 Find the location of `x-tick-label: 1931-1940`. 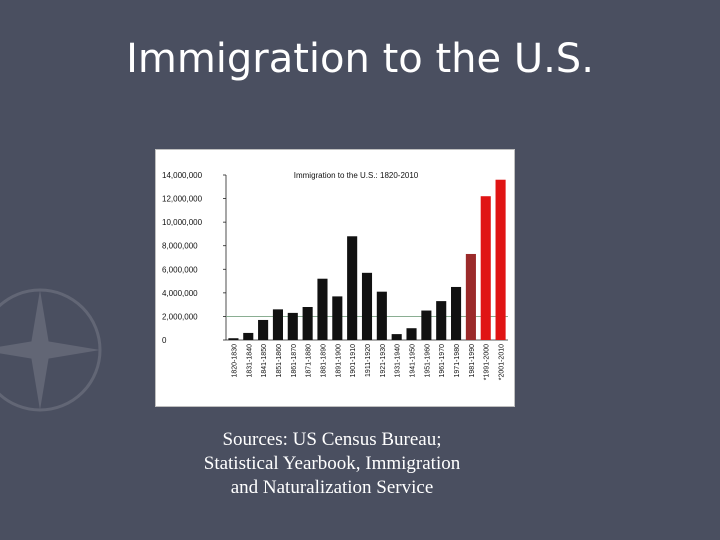

x-tick-label: 1931-1940 is located at coordinates (398, 361).